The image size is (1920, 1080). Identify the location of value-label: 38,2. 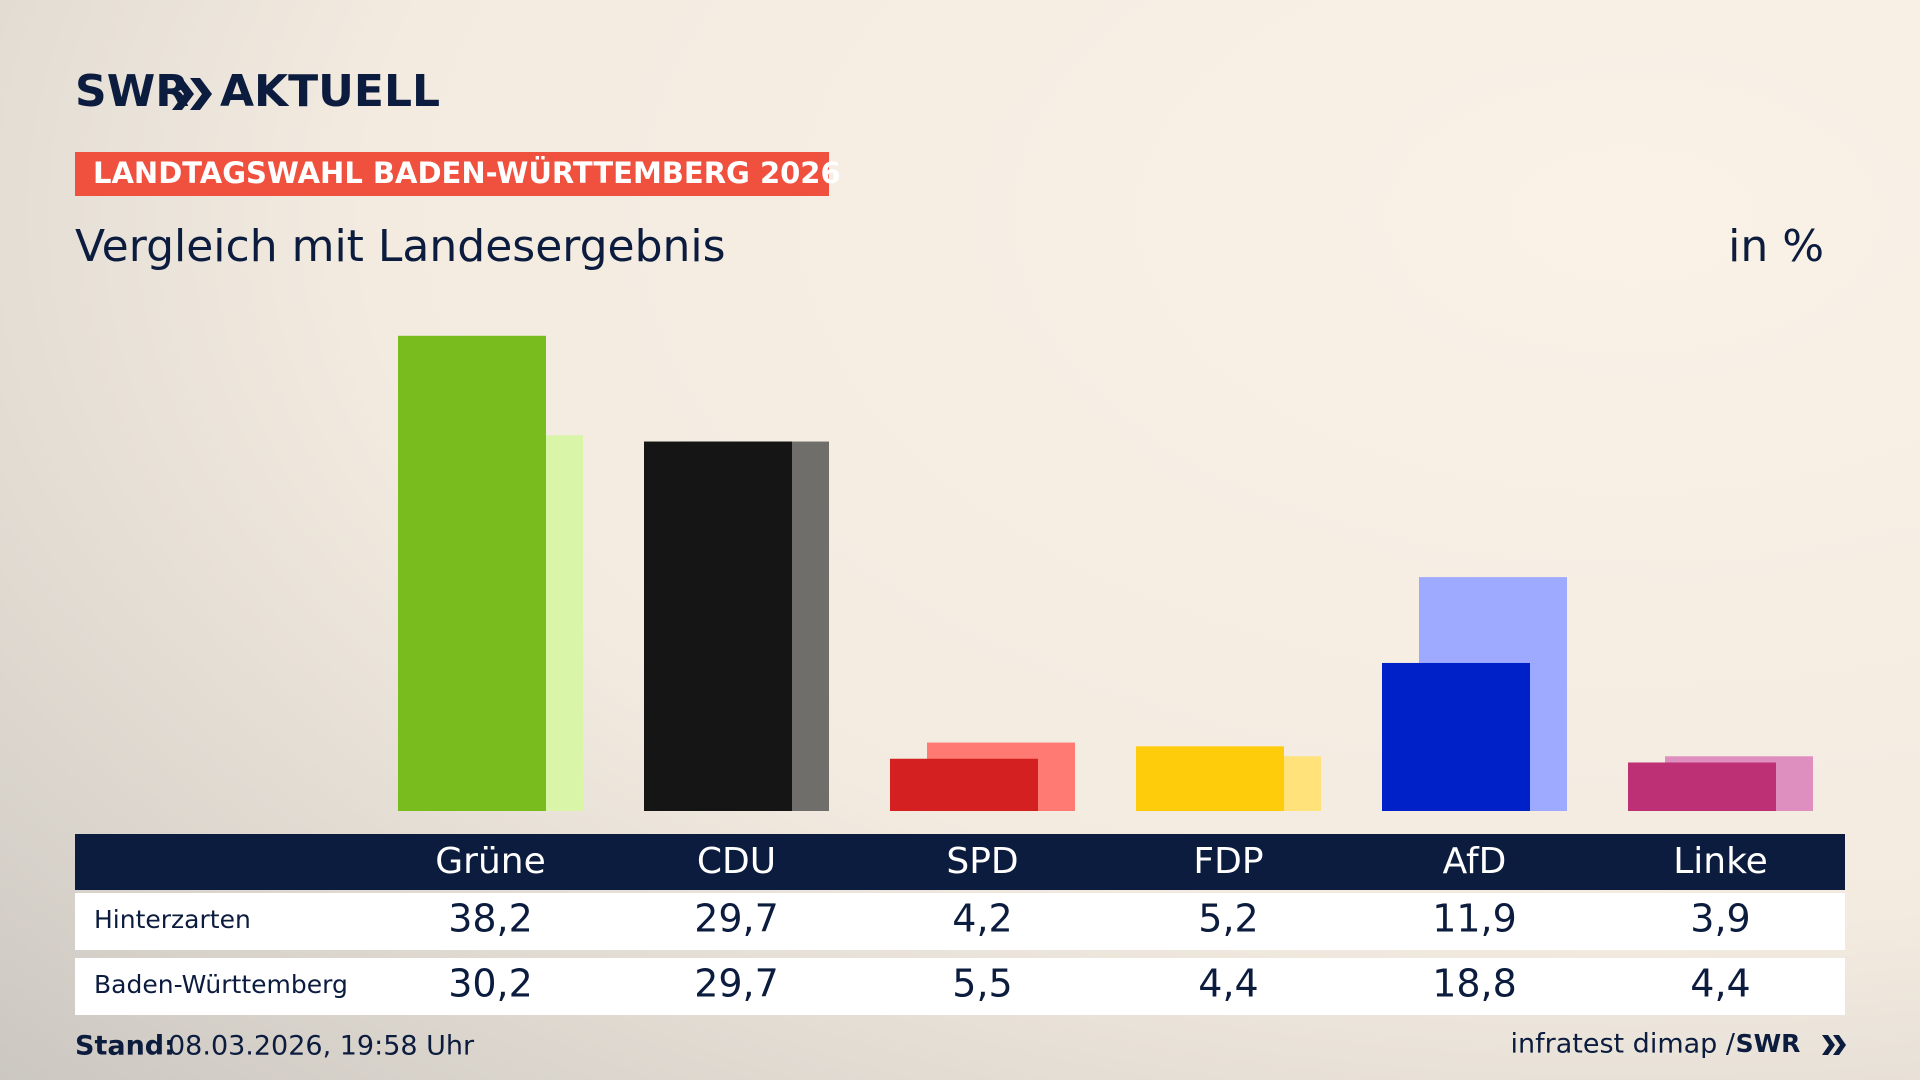
(490, 919).